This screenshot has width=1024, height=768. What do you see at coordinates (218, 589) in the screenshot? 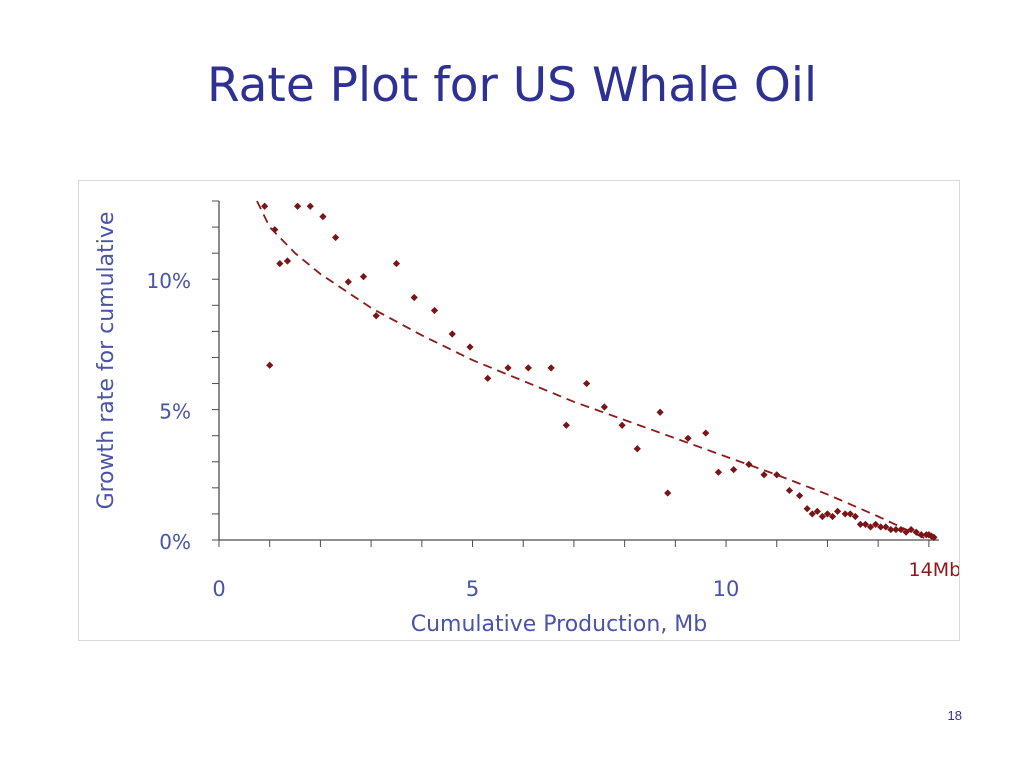
I see `x-tick-label: 0` at bounding box center [218, 589].